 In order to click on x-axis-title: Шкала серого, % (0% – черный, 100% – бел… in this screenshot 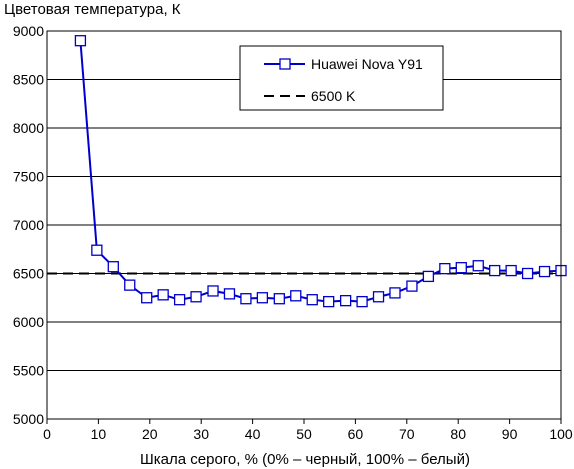, I will do `click(305, 459)`.